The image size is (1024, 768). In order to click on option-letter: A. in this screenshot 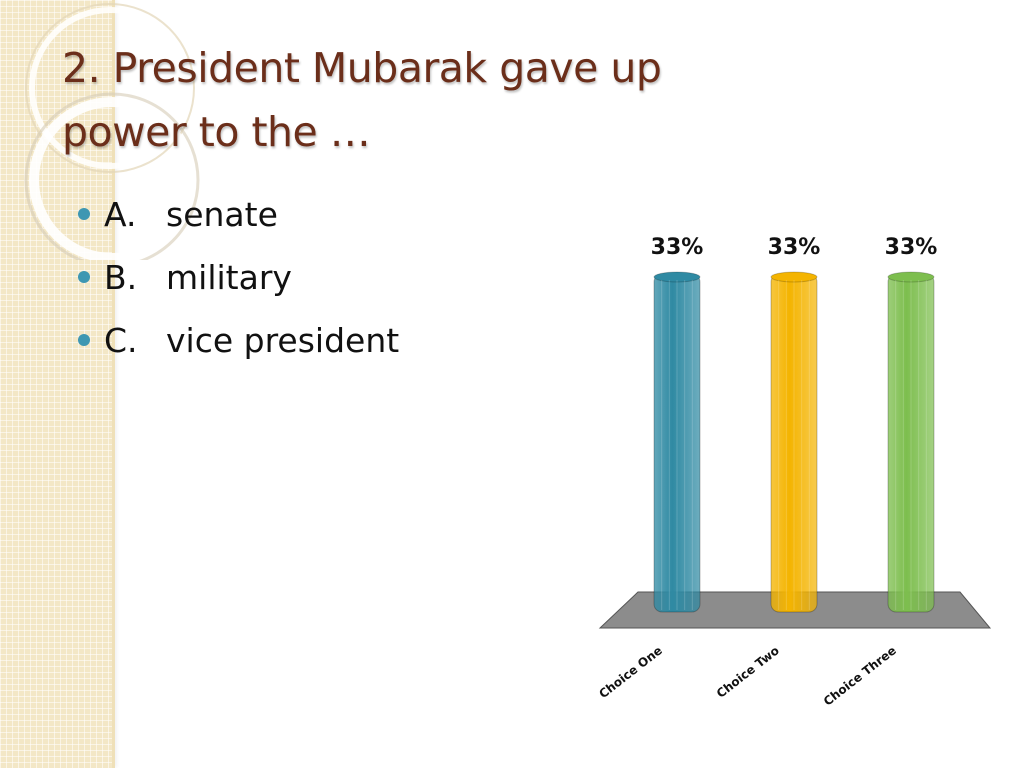, I will do `click(120, 214)`.